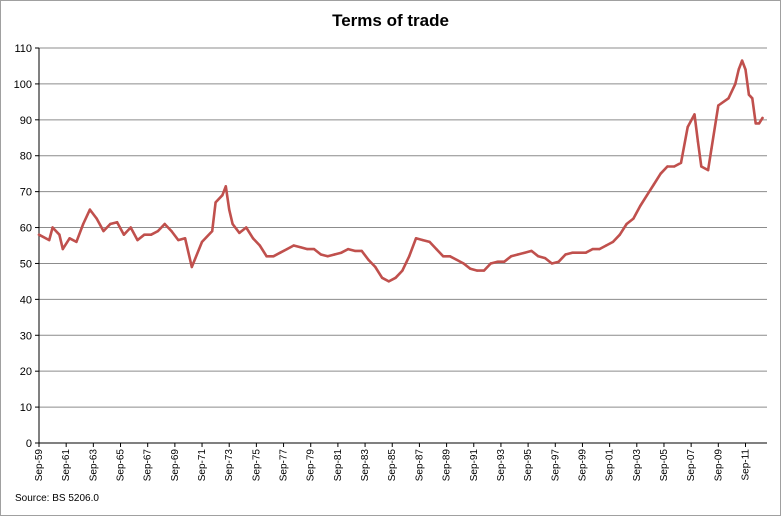  I want to click on y-tick-label: 30, so click(26, 336).